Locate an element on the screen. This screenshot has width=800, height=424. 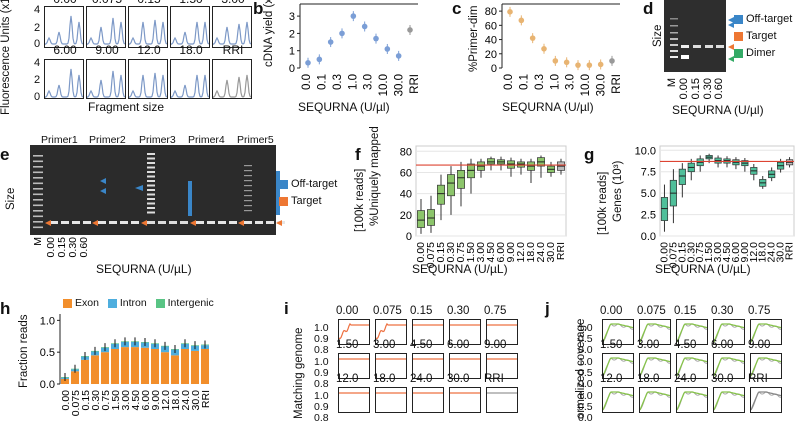
panel-a-title: 18.0 is located at coordinates (191, 50).